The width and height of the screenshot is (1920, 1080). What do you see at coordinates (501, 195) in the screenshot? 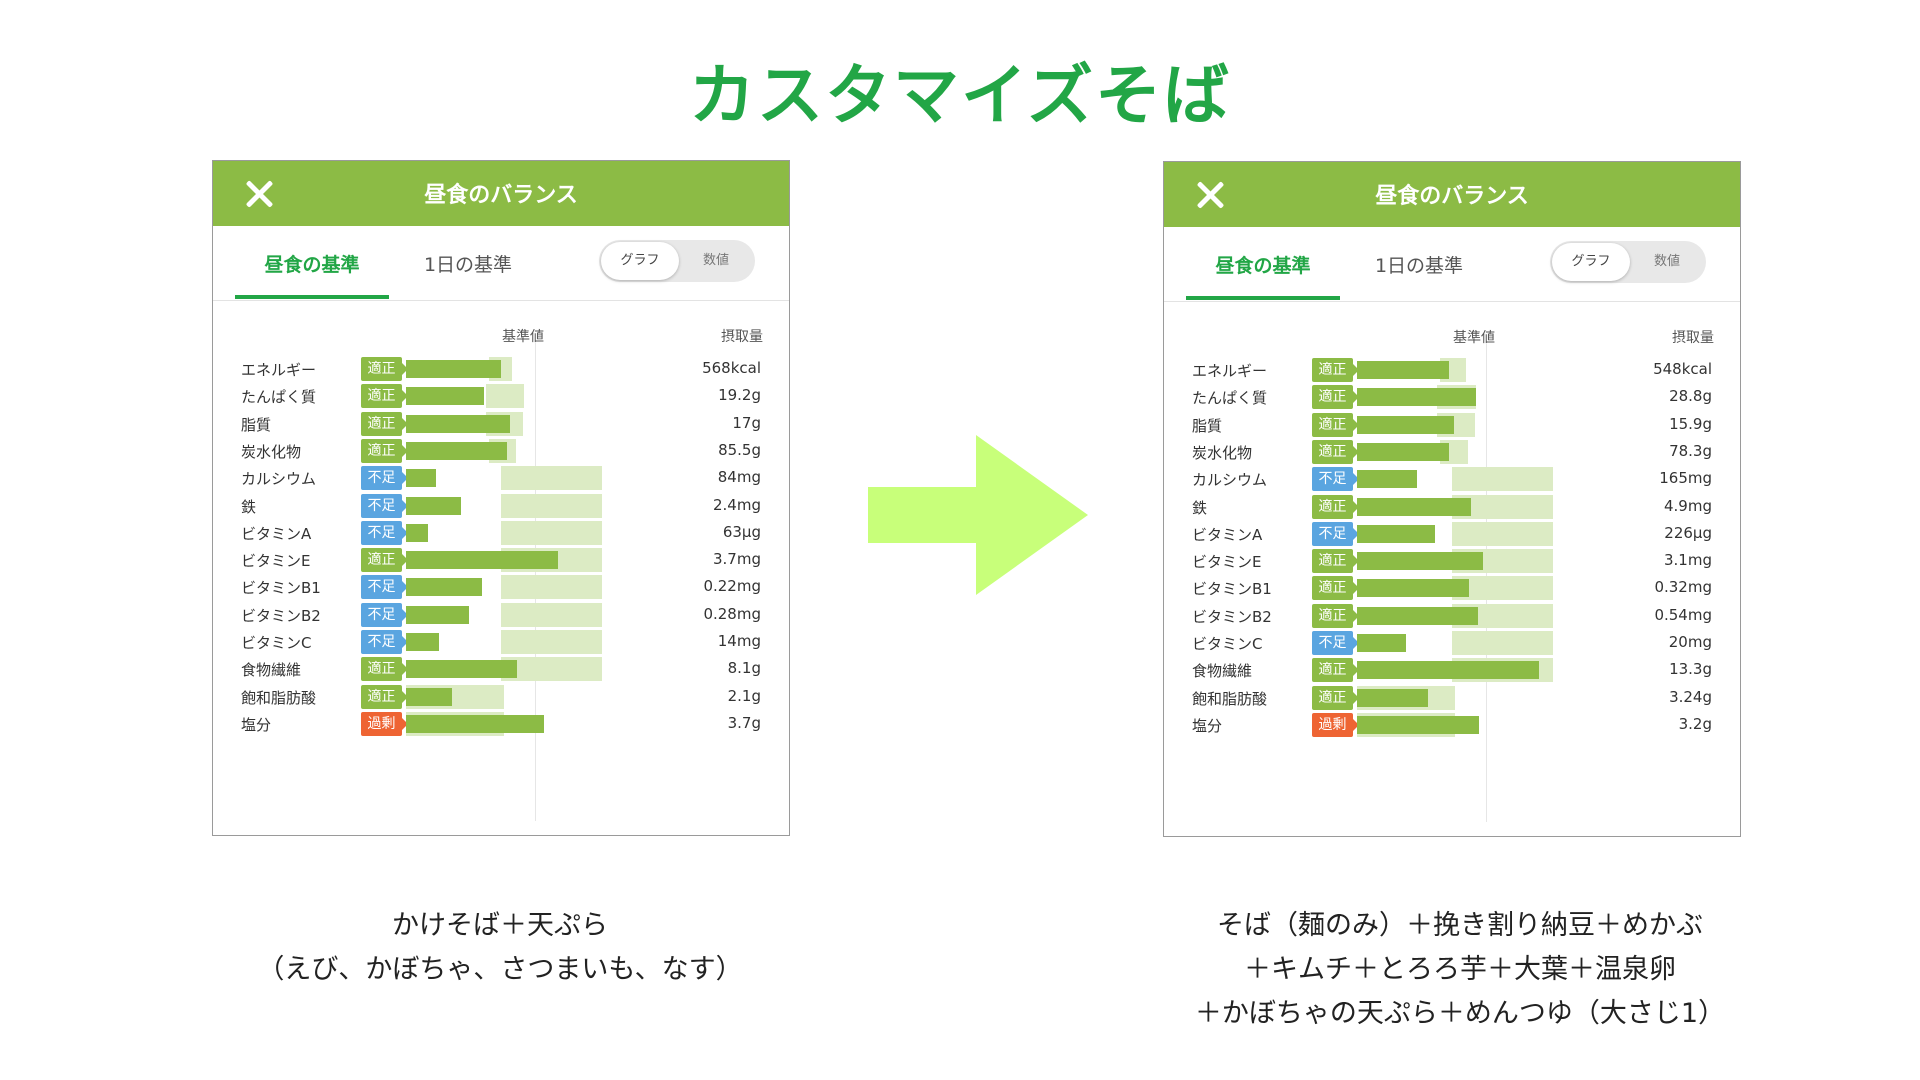
I see `panel-title: 昼食のバランス` at bounding box center [501, 195].